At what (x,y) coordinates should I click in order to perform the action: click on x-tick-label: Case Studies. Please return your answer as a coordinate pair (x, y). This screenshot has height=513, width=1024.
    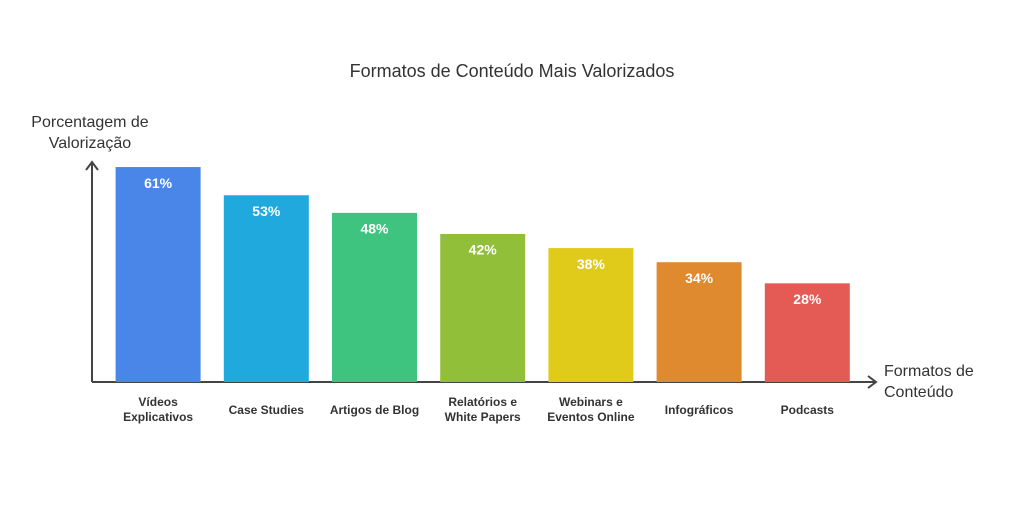
    Looking at the image, I should click on (266, 409).